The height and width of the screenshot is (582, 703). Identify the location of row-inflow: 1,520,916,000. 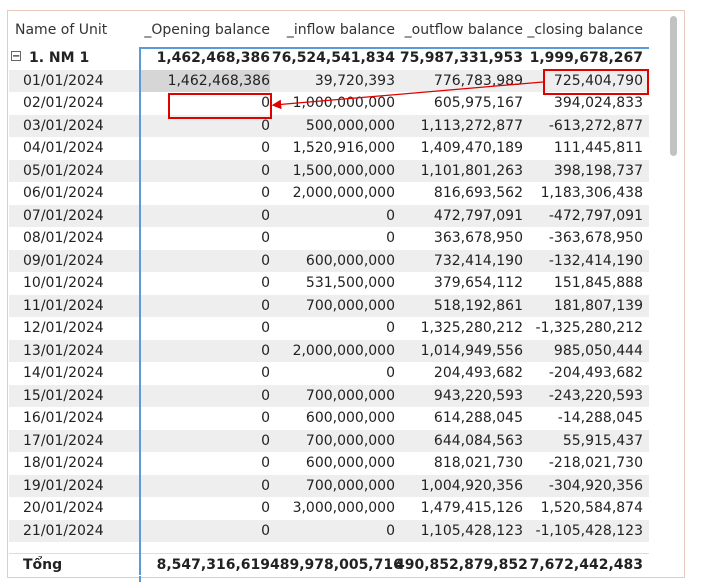
(343, 148).